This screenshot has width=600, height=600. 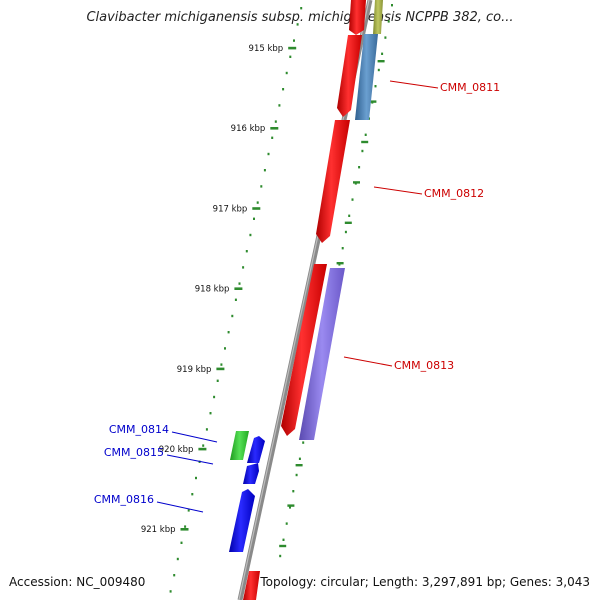 What do you see at coordinates (139, 429) in the screenshot?
I see `gene-label-cmm-0814: CMM_0814` at bounding box center [139, 429].